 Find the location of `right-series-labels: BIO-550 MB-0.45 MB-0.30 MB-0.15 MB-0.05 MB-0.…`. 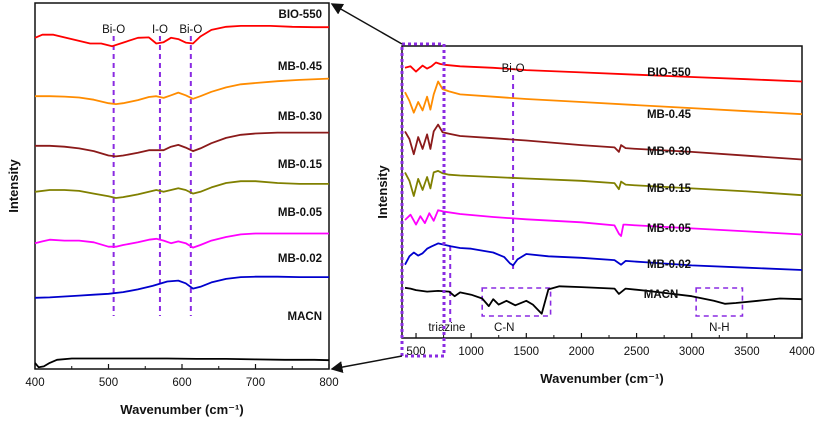

right-series-labels: BIO-550 MB-0.45 MB-0.30 MB-0.15 MB-0.05 MB-0.… is located at coordinates (668, 184).